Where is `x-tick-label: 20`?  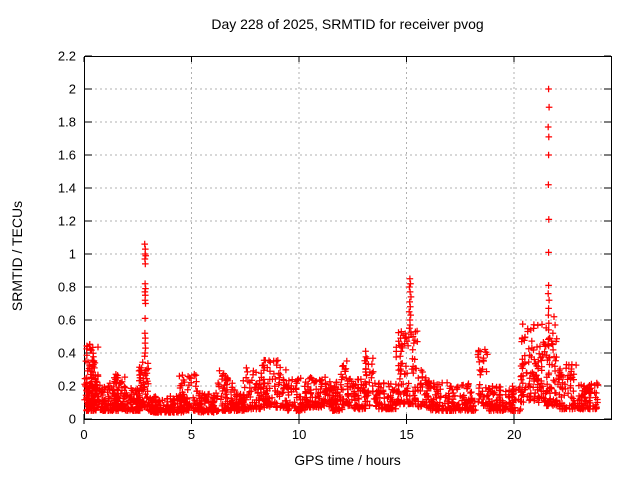
x-tick-label: 20 is located at coordinates (514, 434).